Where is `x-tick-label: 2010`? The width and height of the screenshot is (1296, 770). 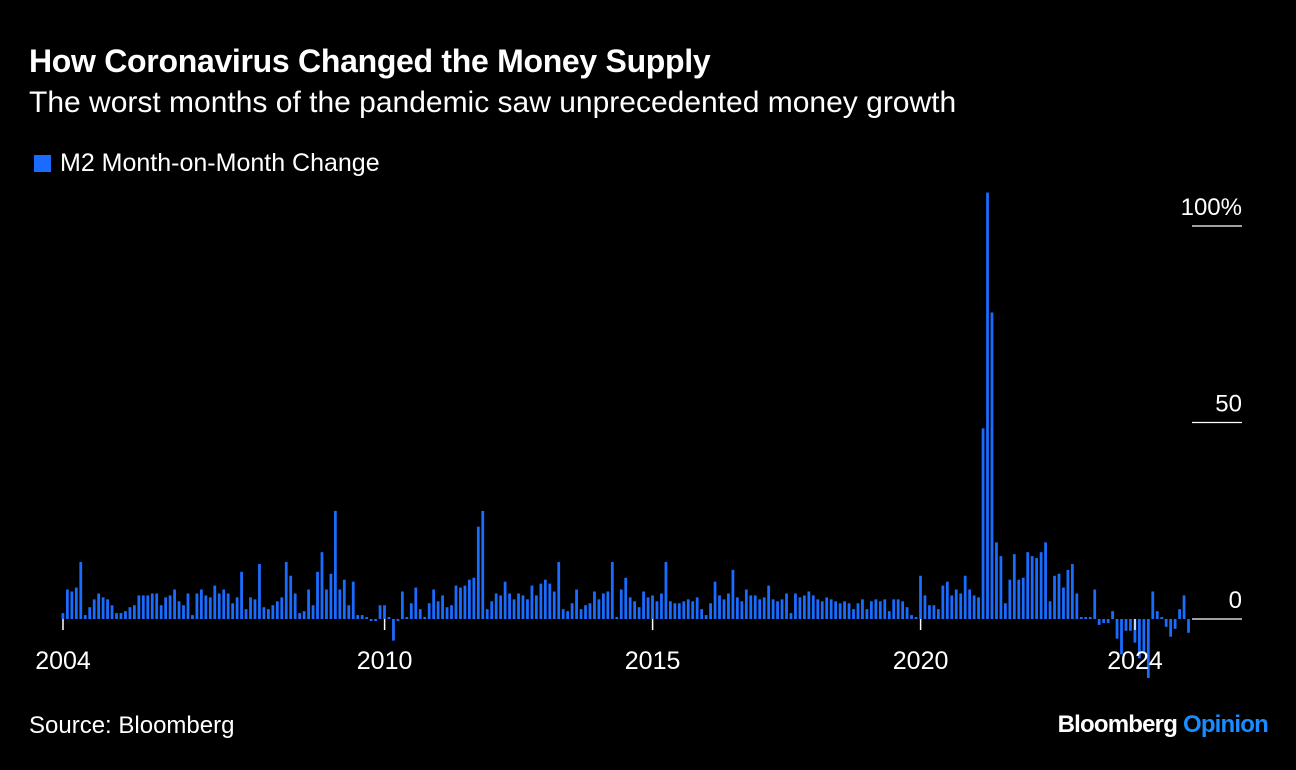
x-tick-label: 2010 is located at coordinates (385, 661).